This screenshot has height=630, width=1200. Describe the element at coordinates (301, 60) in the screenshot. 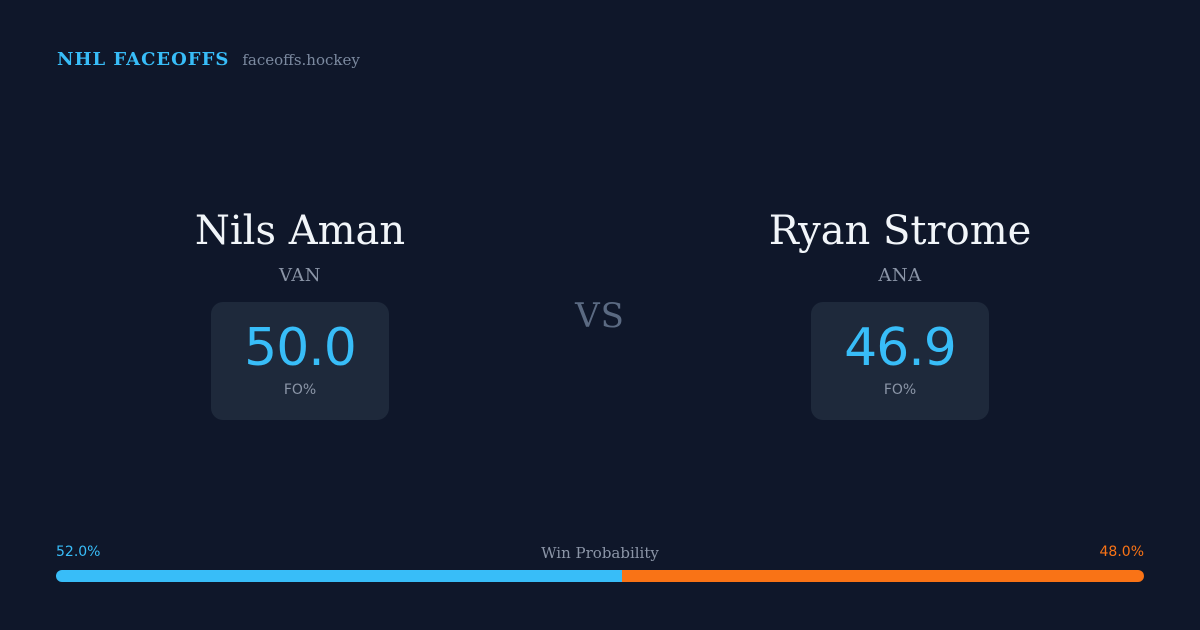

I see `brand-domain: faceoffs.hockey` at that location.